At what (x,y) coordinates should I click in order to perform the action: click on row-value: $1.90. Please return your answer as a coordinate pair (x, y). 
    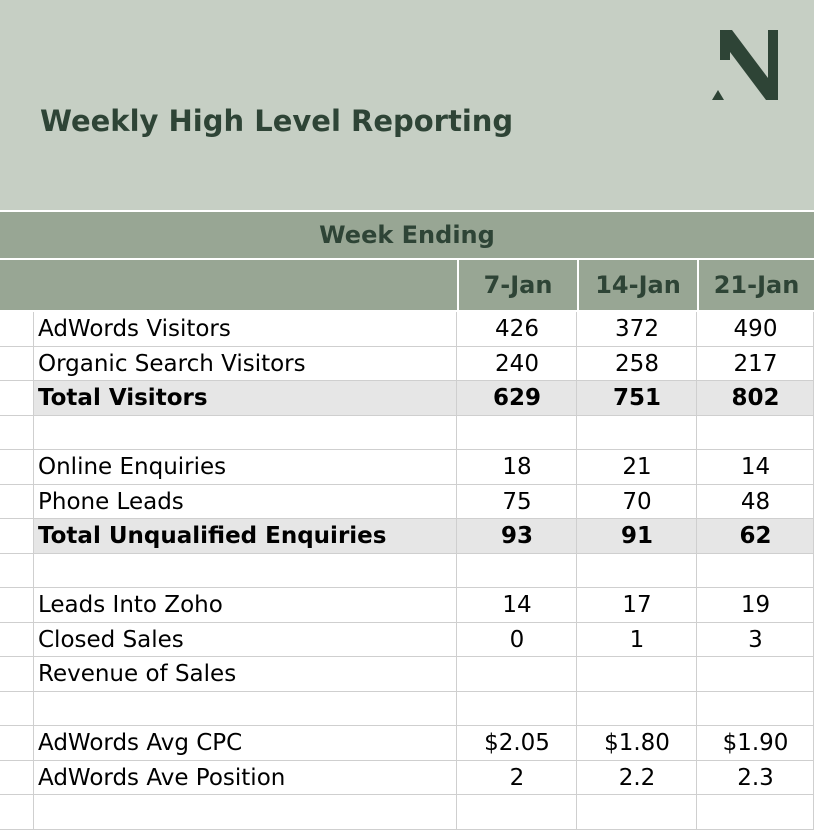
    Looking at the image, I should click on (755, 743).